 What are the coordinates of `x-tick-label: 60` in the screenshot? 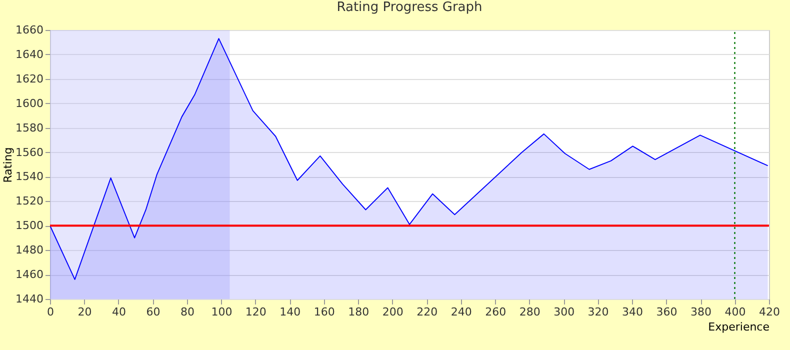 It's located at (153, 312).